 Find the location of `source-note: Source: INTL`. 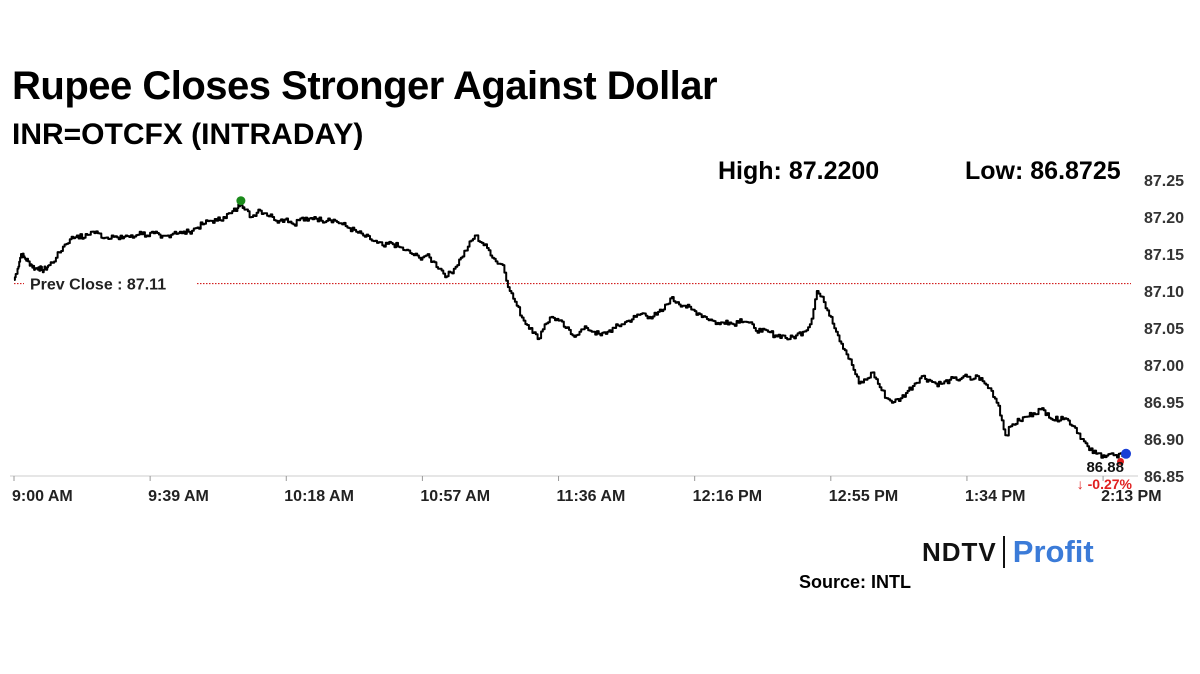

source-note: Source: INTL is located at coordinates (855, 582).